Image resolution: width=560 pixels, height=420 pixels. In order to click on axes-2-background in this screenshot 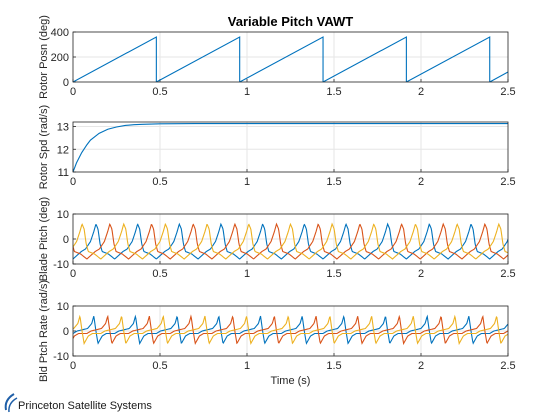, I will do `click(290, 147)`.